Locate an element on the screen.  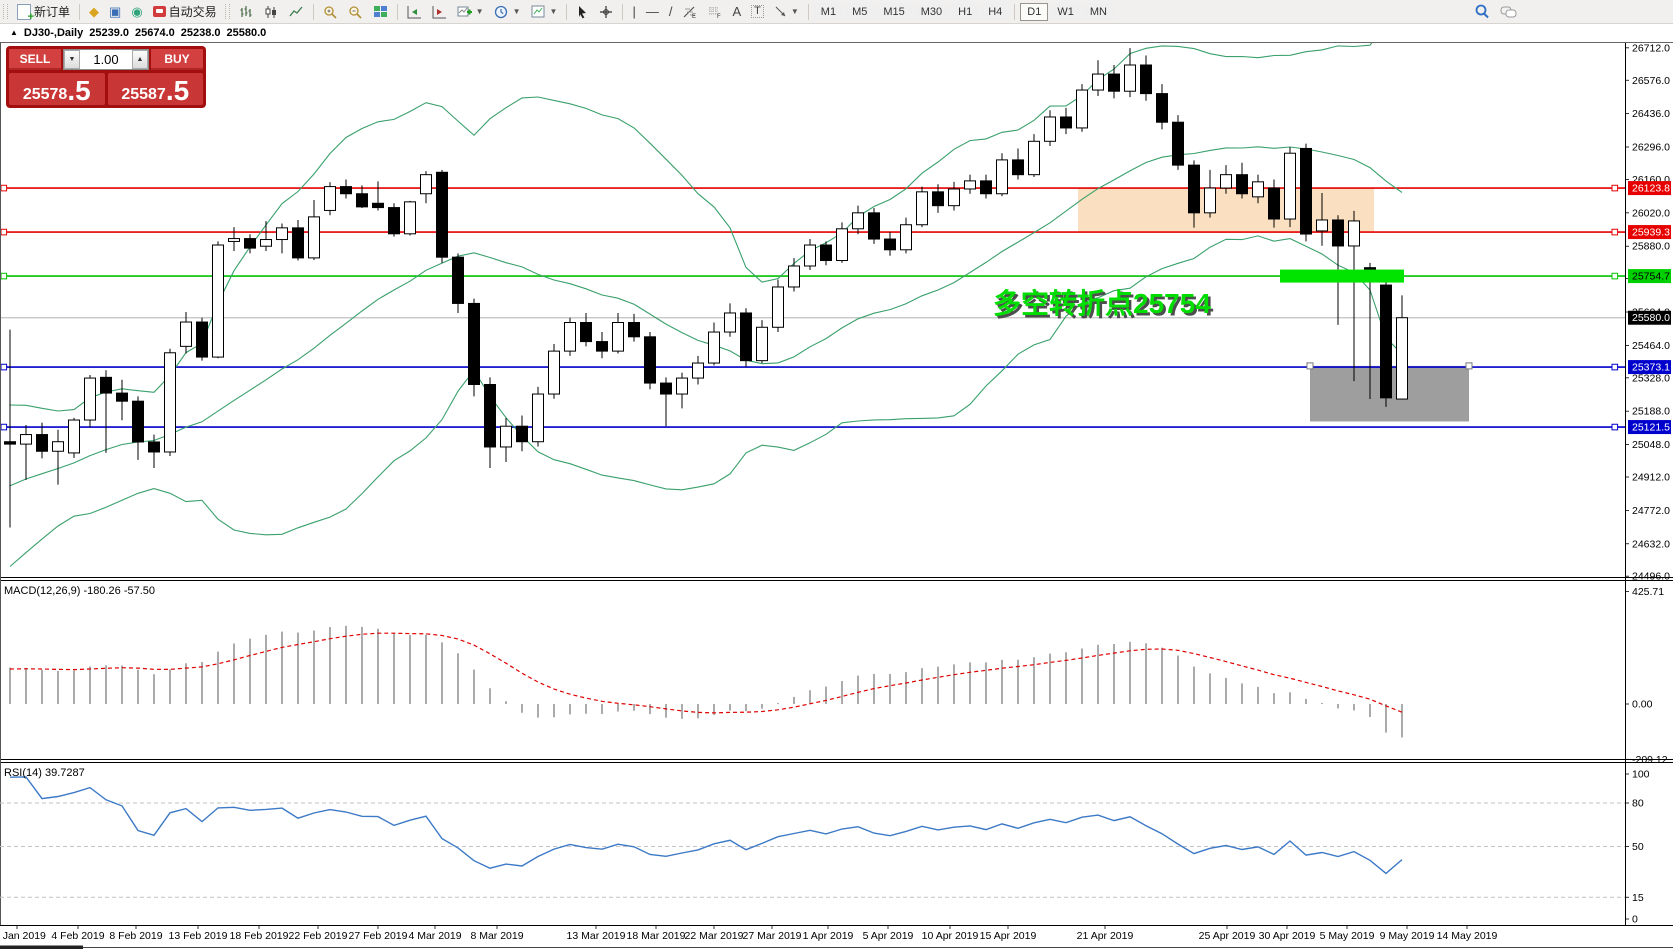
timeframe-button-d1: D1 is located at coordinates (1034, 11).